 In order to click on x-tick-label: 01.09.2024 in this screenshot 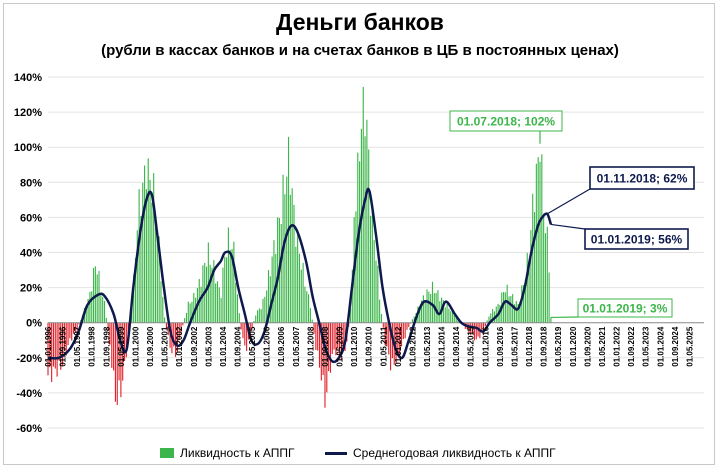, I will do `click(675, 346)`.